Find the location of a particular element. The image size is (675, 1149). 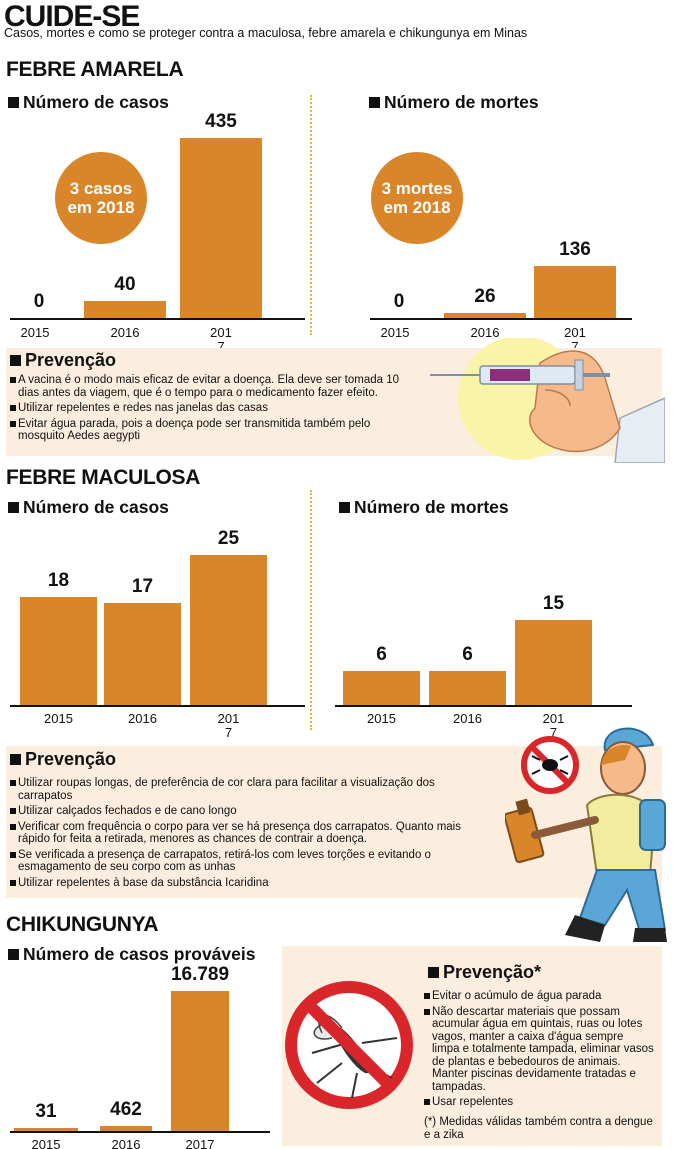

data-label: 26 is located at coordinates (485, 296).